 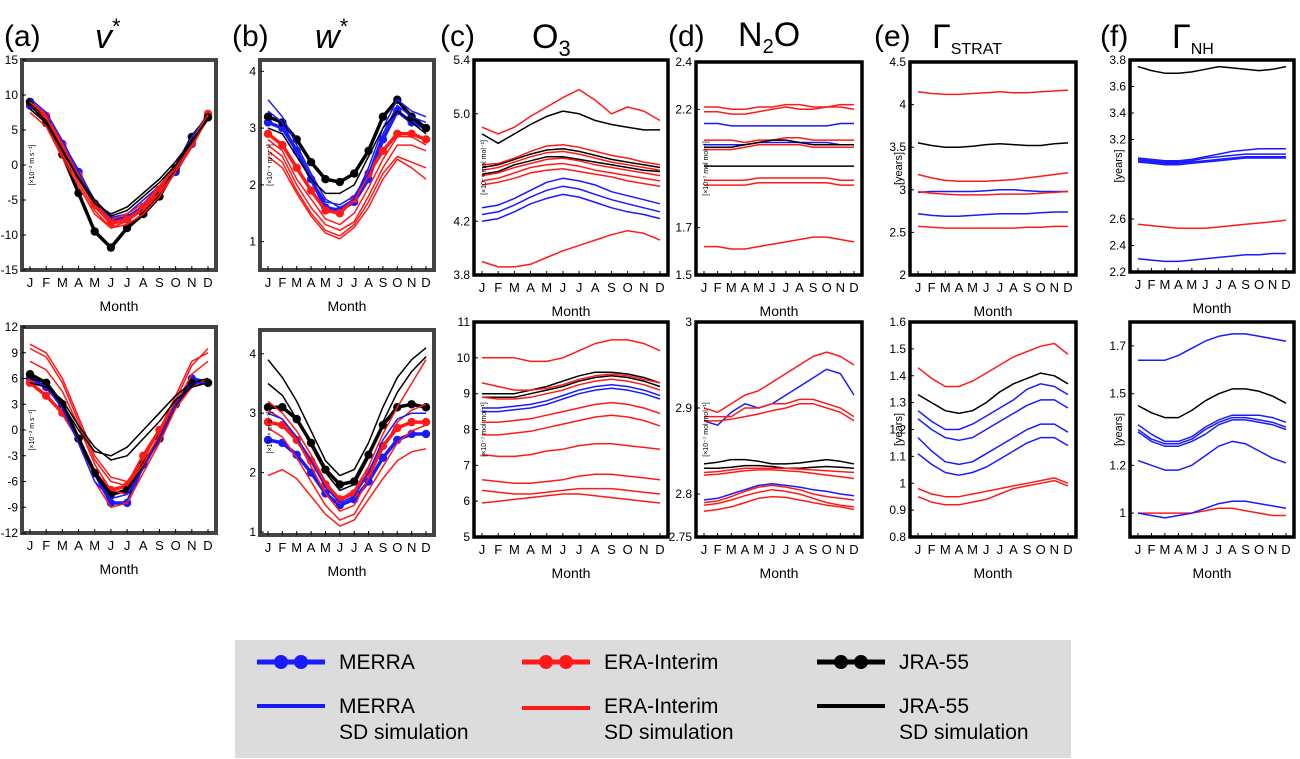 I want to click on legend-swatch-era-reanalysis, so click(x=556, y=662).